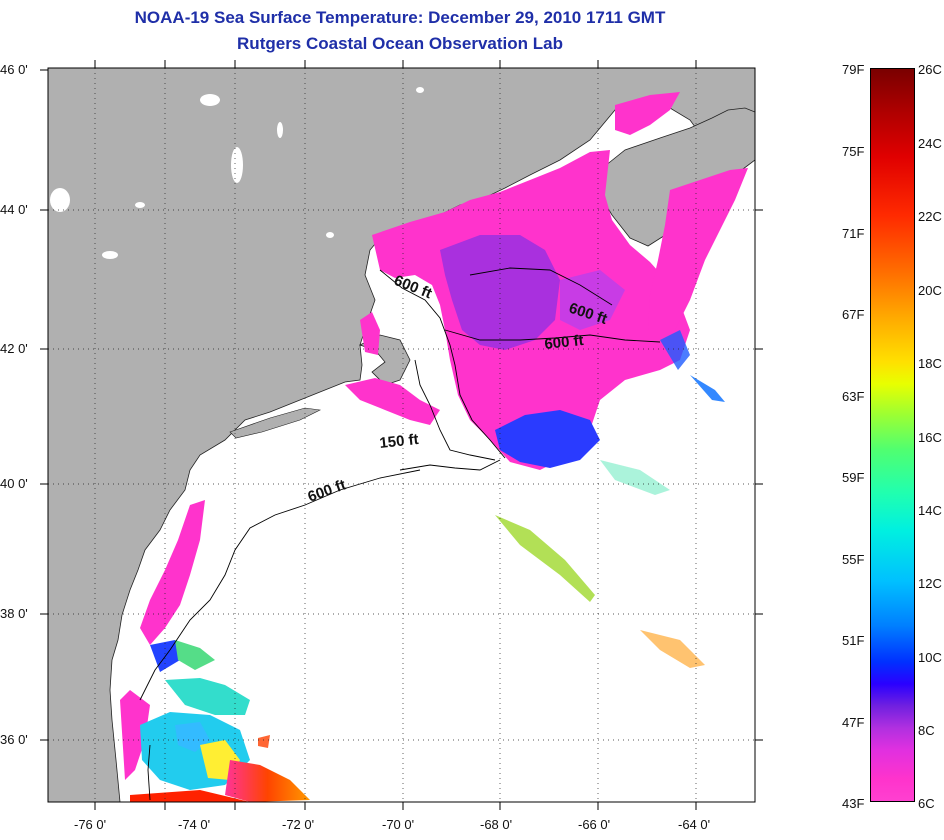  What do you see at coordinates (930, 510) in the screenshot?
I see `colorbar-label-c: 14C` at bounding box center [930, 510].